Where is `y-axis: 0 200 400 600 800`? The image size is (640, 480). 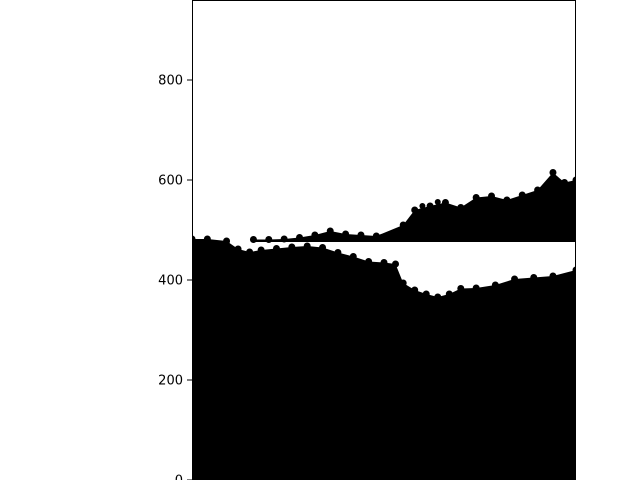
y-axis: 0 200 400 600 800 is located at coordinates (175, 277).